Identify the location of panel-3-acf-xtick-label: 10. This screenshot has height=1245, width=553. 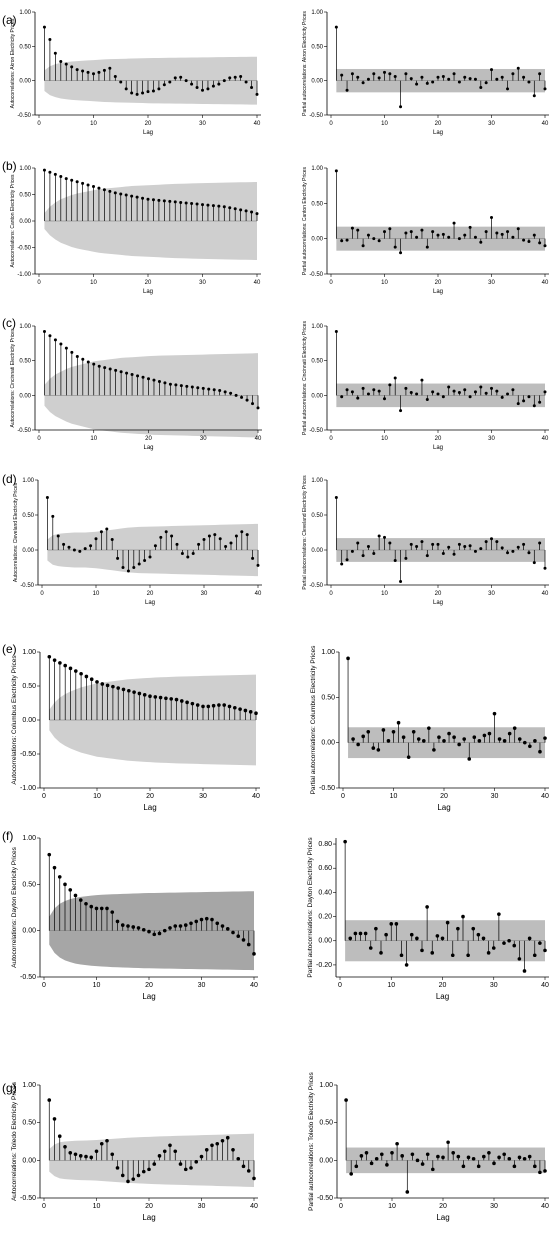
(93, 439).